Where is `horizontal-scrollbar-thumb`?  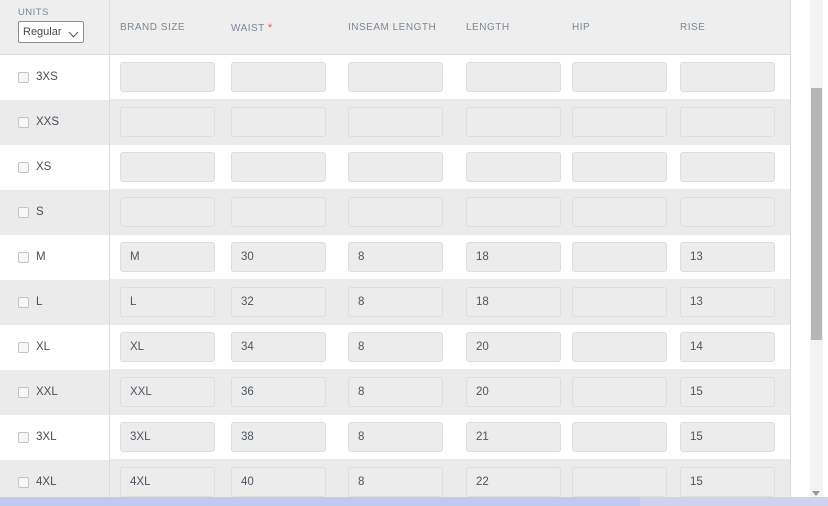 horizontal-scrollbar-thumb is located at coordinates (320, 501).